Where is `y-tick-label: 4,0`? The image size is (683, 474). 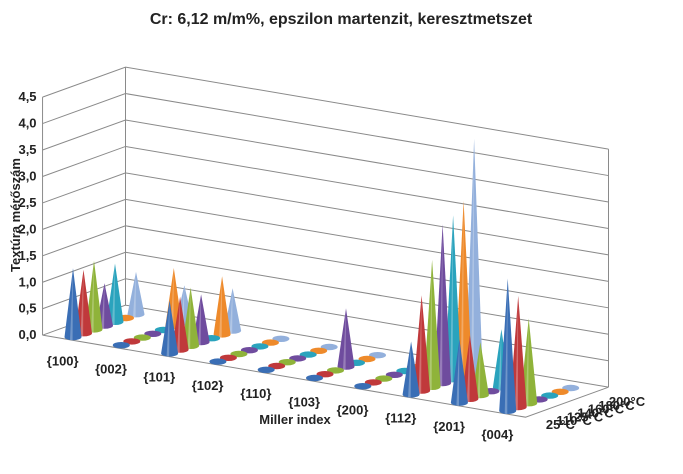
y-tick-label: 4,0 is located at coordinates (27, 123).